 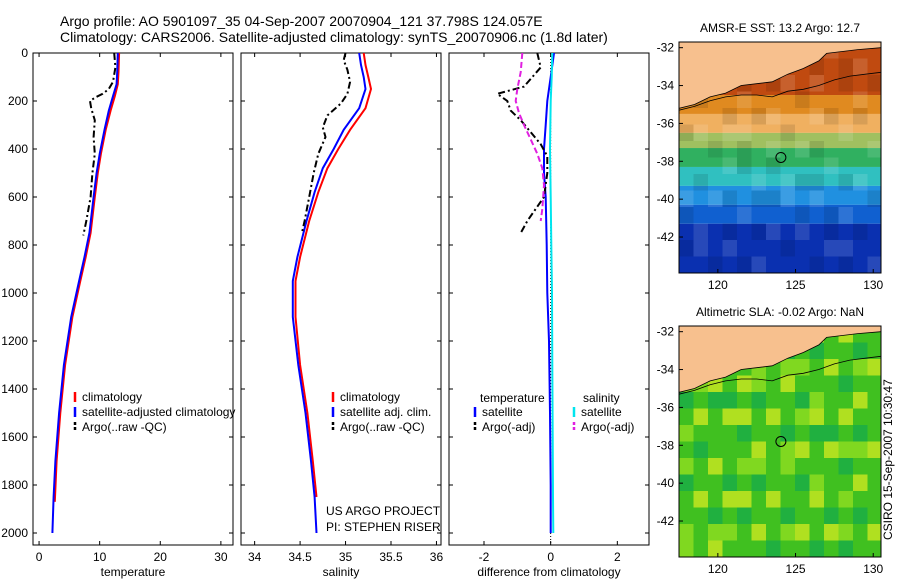 I want to click on legend-label: satellite-adjusted climatology, so click(x=158, y=412).